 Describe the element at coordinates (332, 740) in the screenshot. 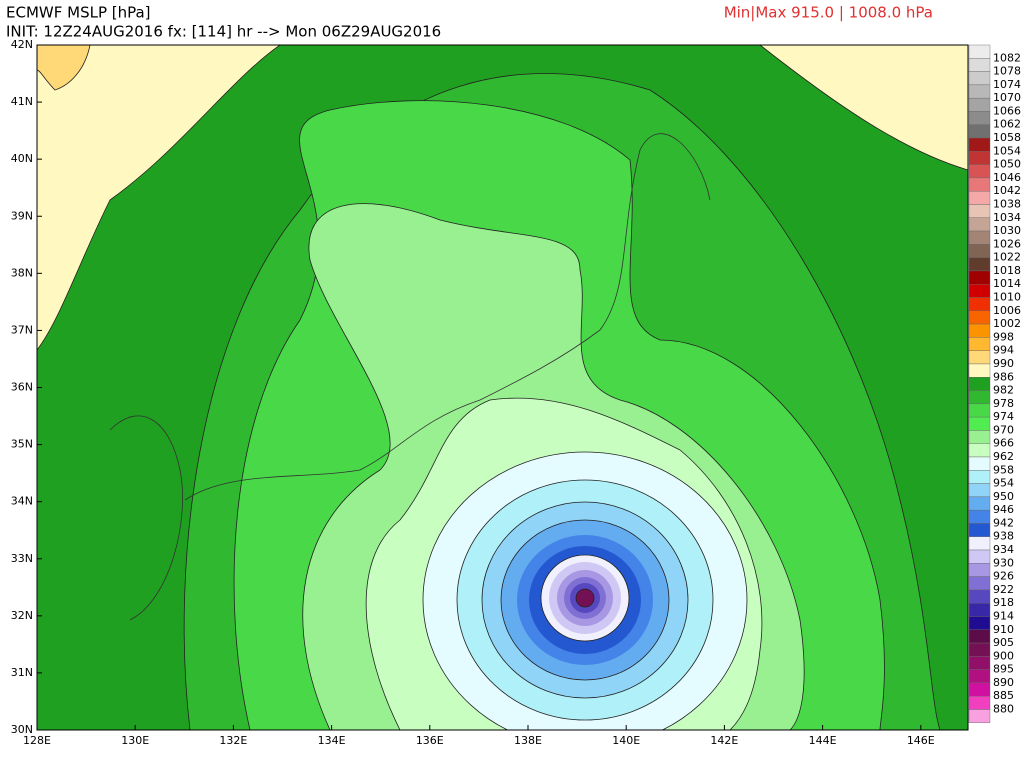

I see `lon-label: 134E` at that location.